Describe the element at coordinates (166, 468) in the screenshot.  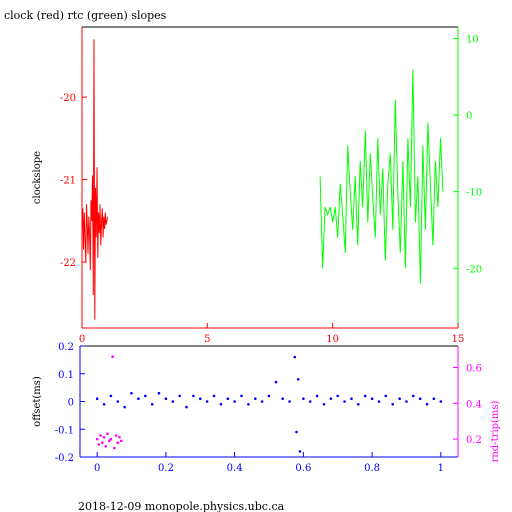
I see `x-tick-label: 0.2` at that location.